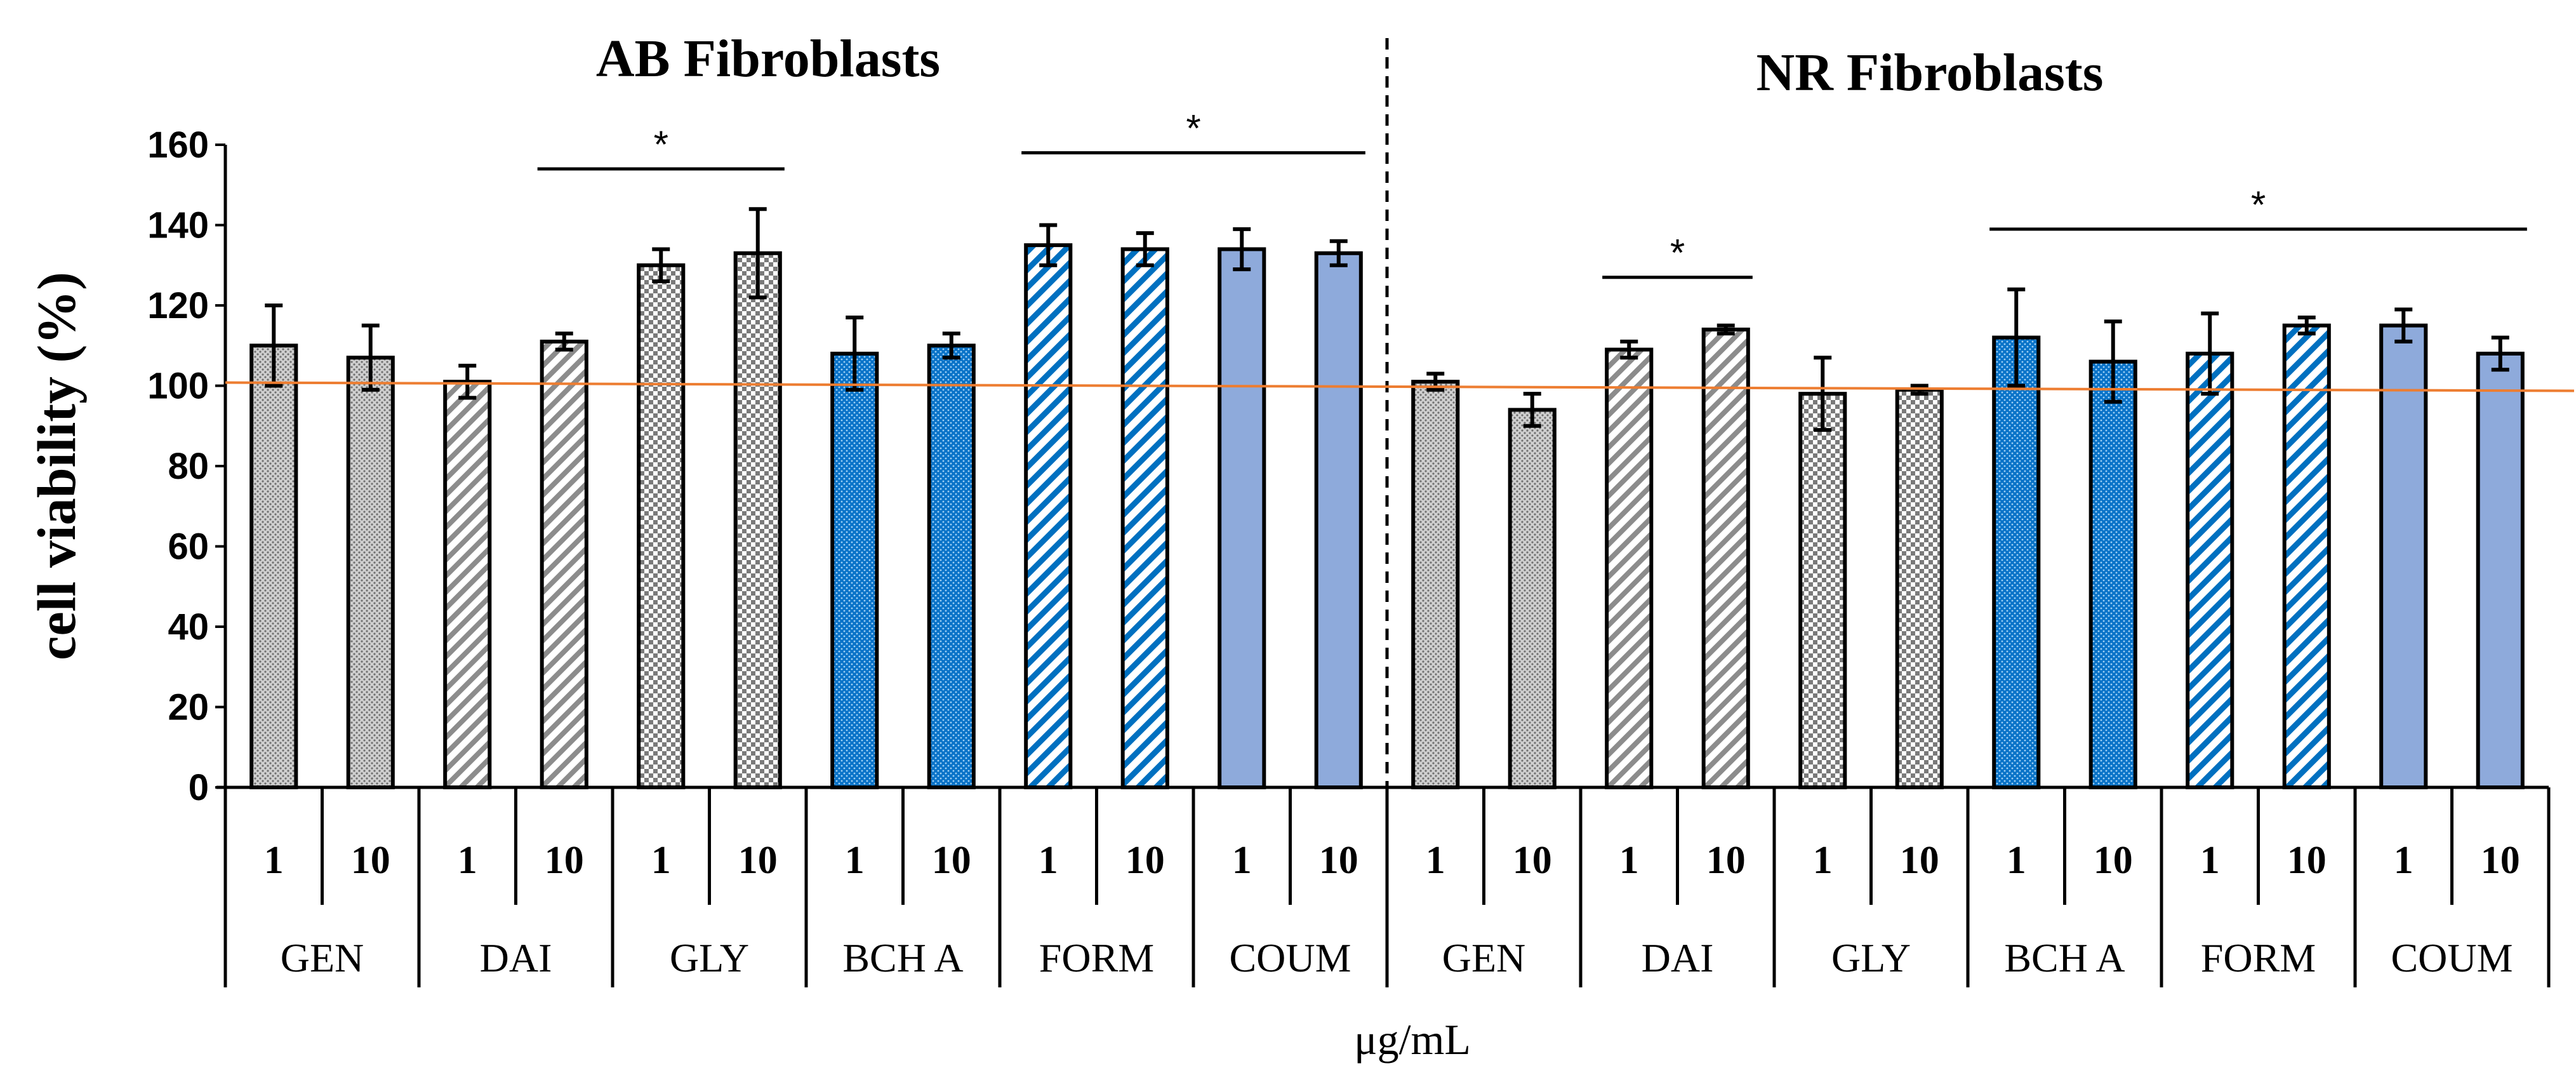 This screenshot has width=2576, height=1075. Describe the element at coordinates (178, 145) in the screenshot. I see `y-tick-label: 160` at that location.